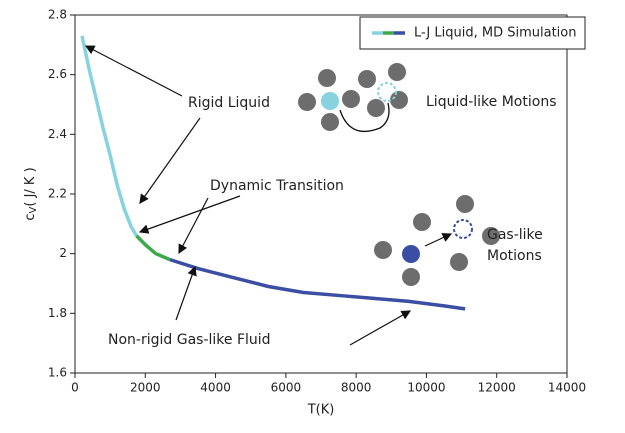 The height and width of the screenshot is (433, 625). Describe the element at coordinates (63, 253) in the screenshot. I see `y-tick-label: 2` at that location.